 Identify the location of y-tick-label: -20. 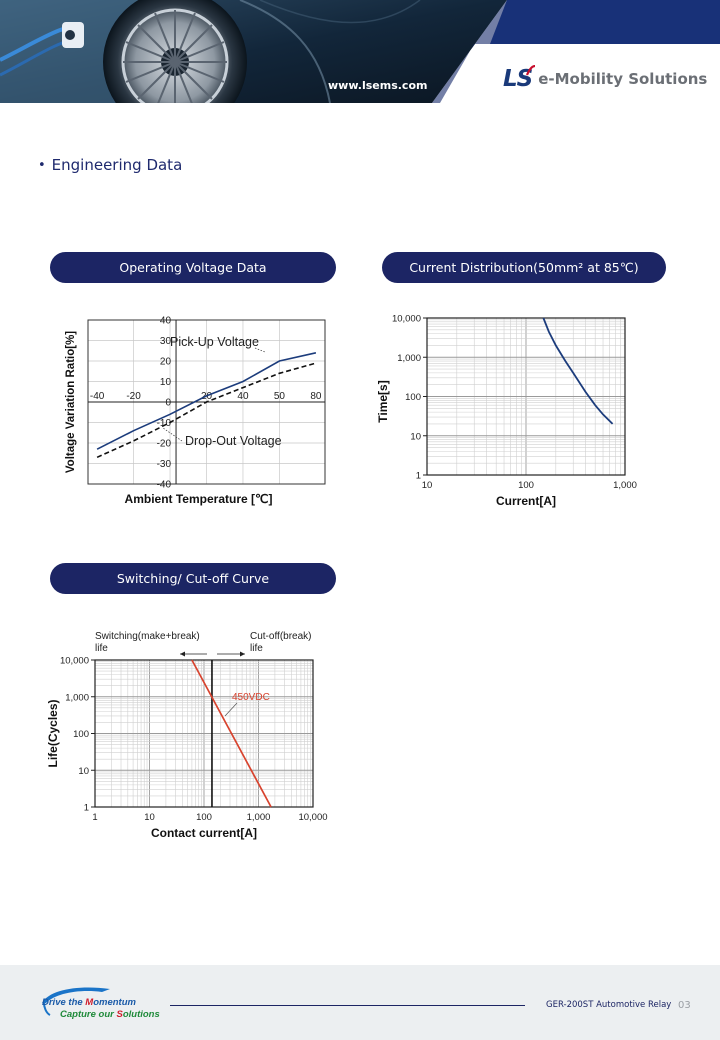
(164, 444).